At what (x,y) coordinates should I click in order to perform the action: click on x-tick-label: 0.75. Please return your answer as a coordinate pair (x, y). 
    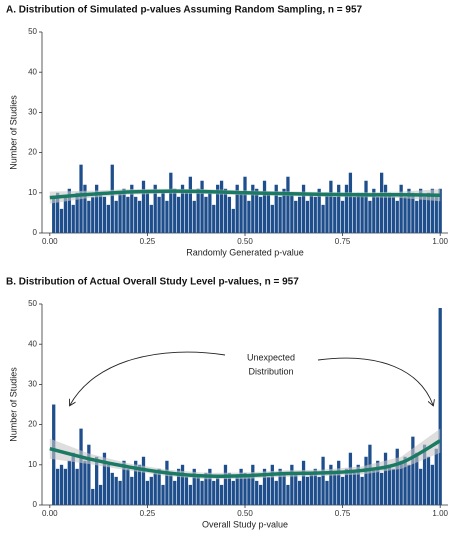
    Looking at the image, I should click on (343, 241).